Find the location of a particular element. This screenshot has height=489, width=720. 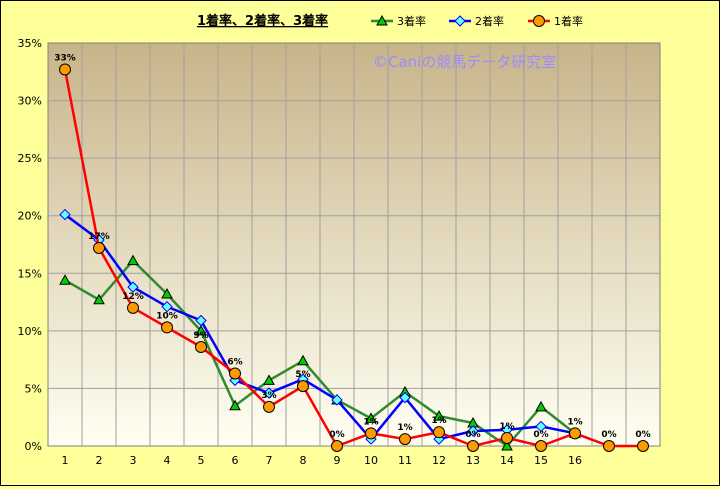

data-label: 12% is located at coordinates (133, 297).